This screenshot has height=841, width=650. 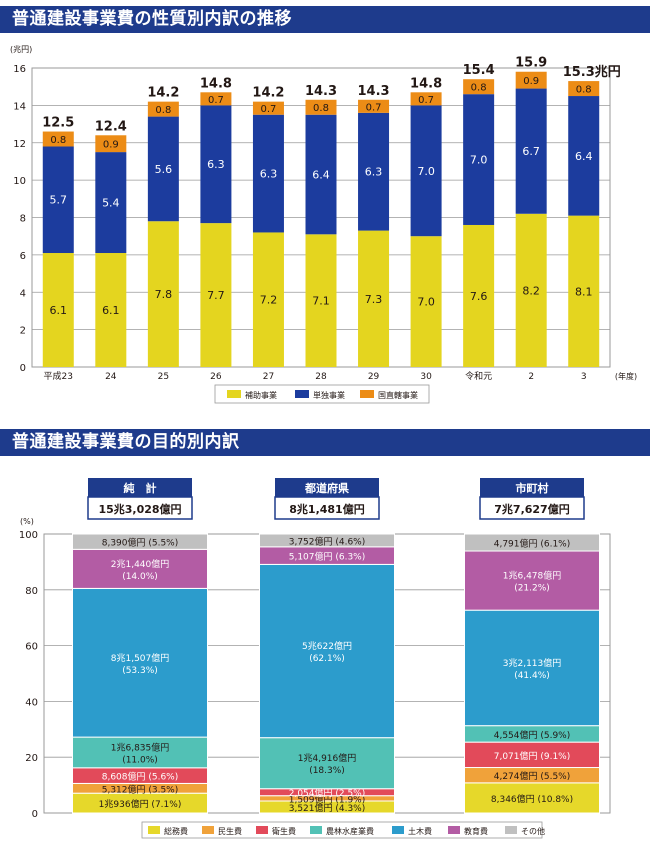 What do you see at coordinates (479, 70) in the screenshot?
I see `total-label: 15.4` at bounding box center [479, 70].